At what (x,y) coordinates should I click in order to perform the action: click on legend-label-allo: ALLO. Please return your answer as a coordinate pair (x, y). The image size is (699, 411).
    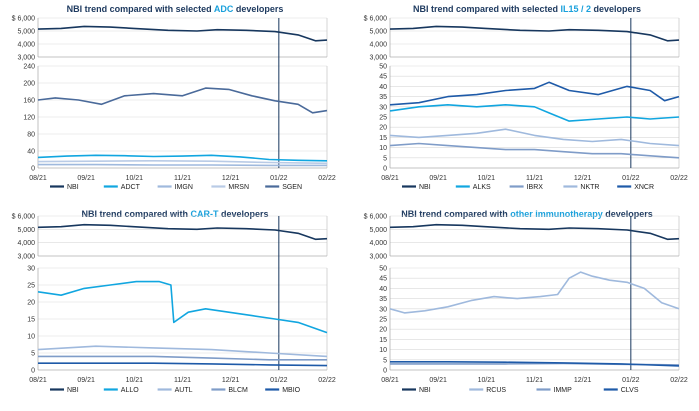
    Looking at the image, I should click on (130, 390).